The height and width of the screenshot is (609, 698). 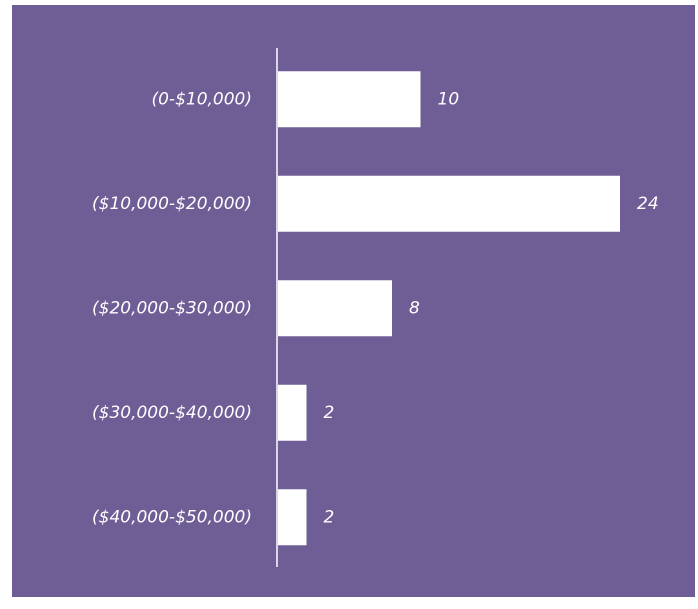 What do you see at coordinates (449, 99) in the screenshot?
I see `value-label: 10` at bounding box center [449, 99].